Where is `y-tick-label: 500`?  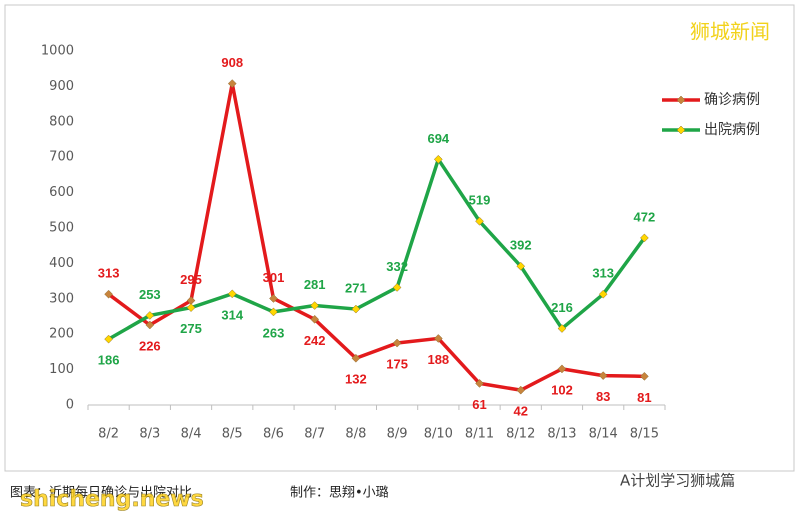 y-tick-label: 500 is located at coordinates (61, 228).